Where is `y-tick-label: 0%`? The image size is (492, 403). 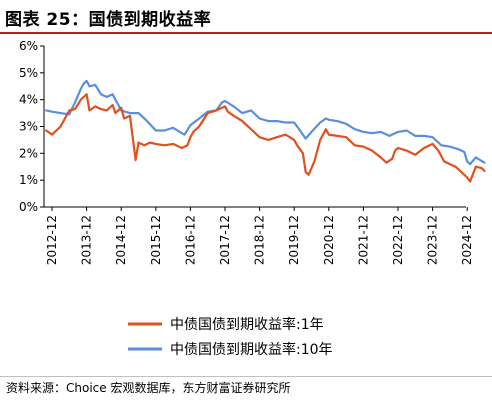
y-tick-label: 0% is located at coordinates (28, 207).